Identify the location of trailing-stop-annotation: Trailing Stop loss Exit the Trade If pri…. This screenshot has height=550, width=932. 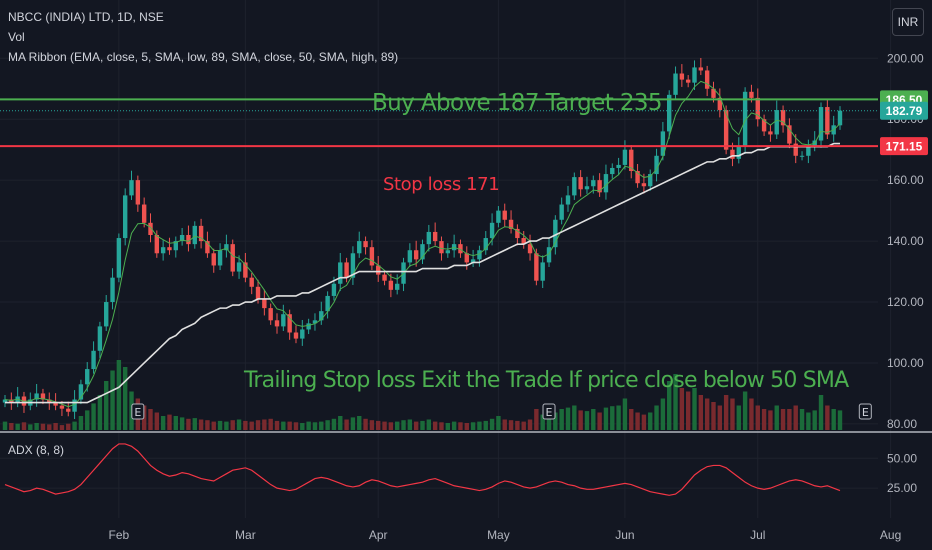
(546, 380).